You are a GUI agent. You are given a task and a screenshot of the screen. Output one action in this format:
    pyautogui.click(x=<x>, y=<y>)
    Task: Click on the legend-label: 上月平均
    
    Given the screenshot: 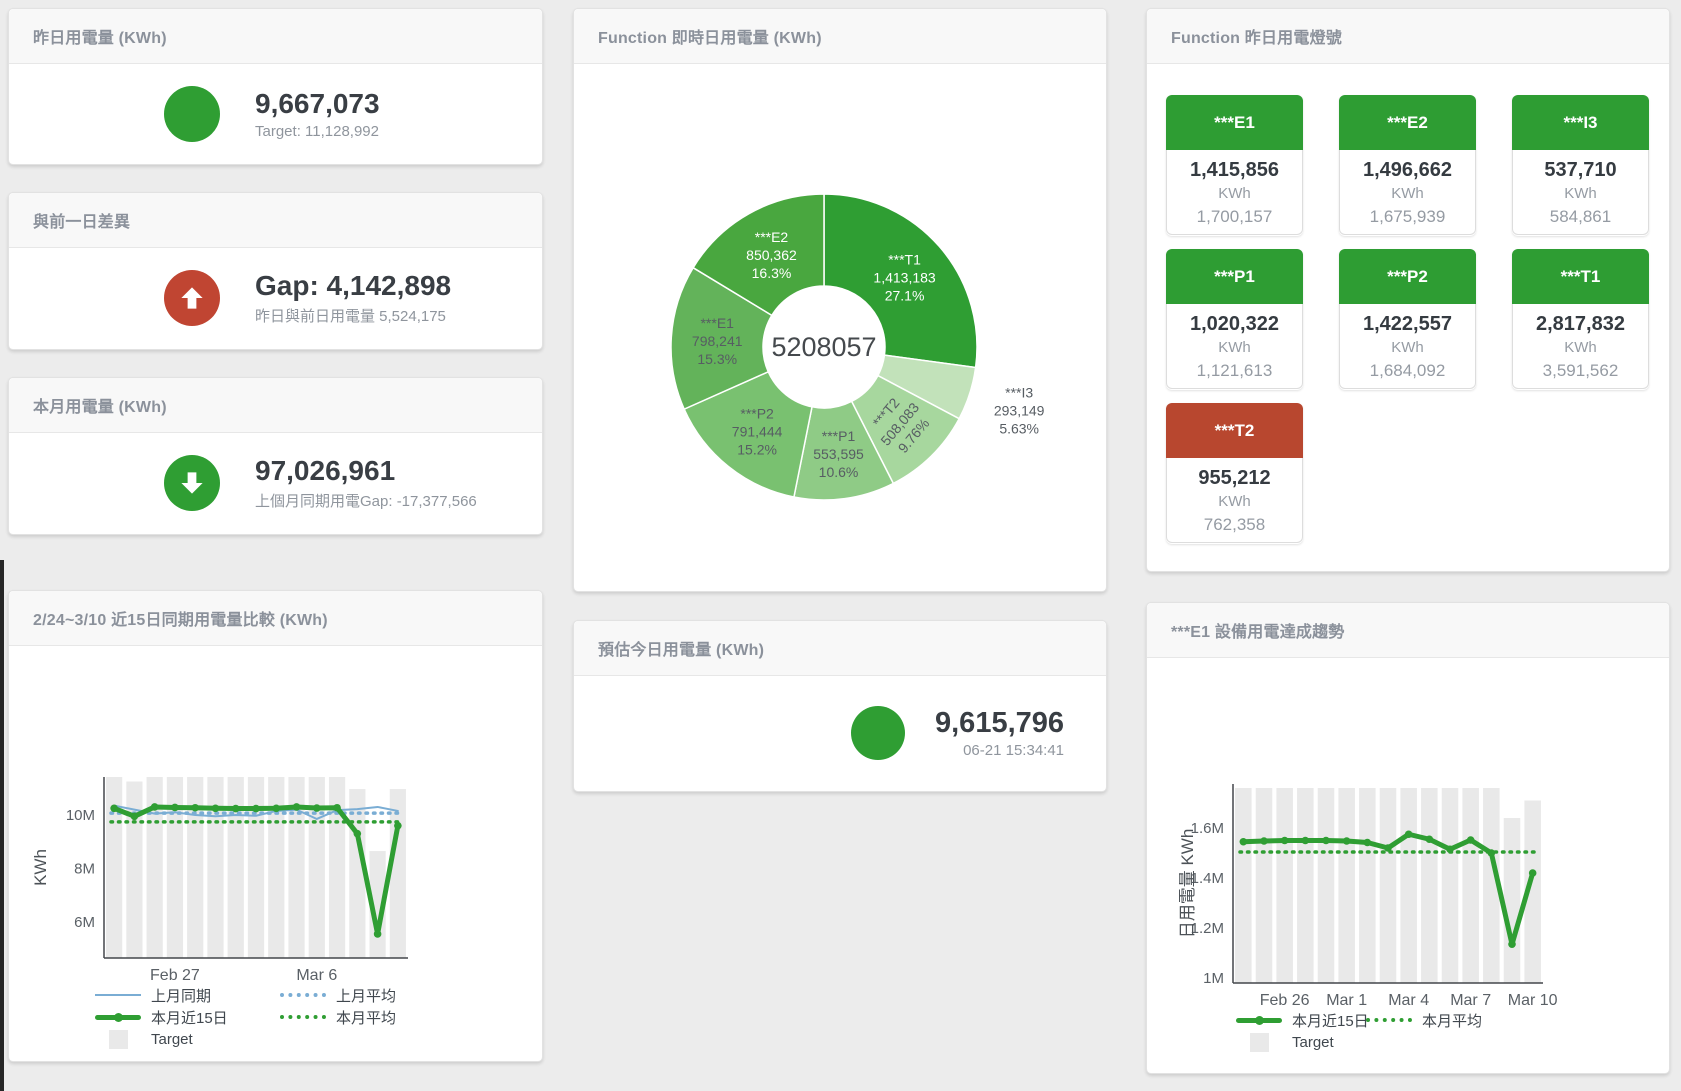 What is the action you would take?
    pyautogui.click(x=366, y=996)
    